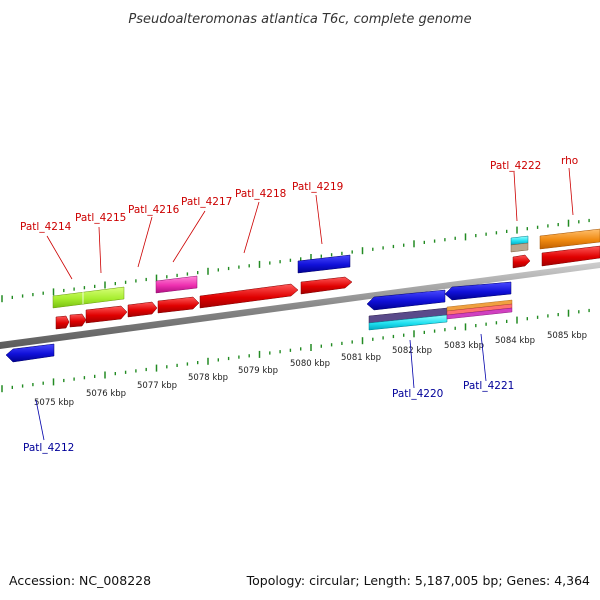 Image resolution: width=600 pixels, height=600 pixels. Describe the element at coordinates (268, 417) in the screenshot. I see `reverse-gene-labels: Patl_4212 Patl_4220 Patl_4221` at that location.